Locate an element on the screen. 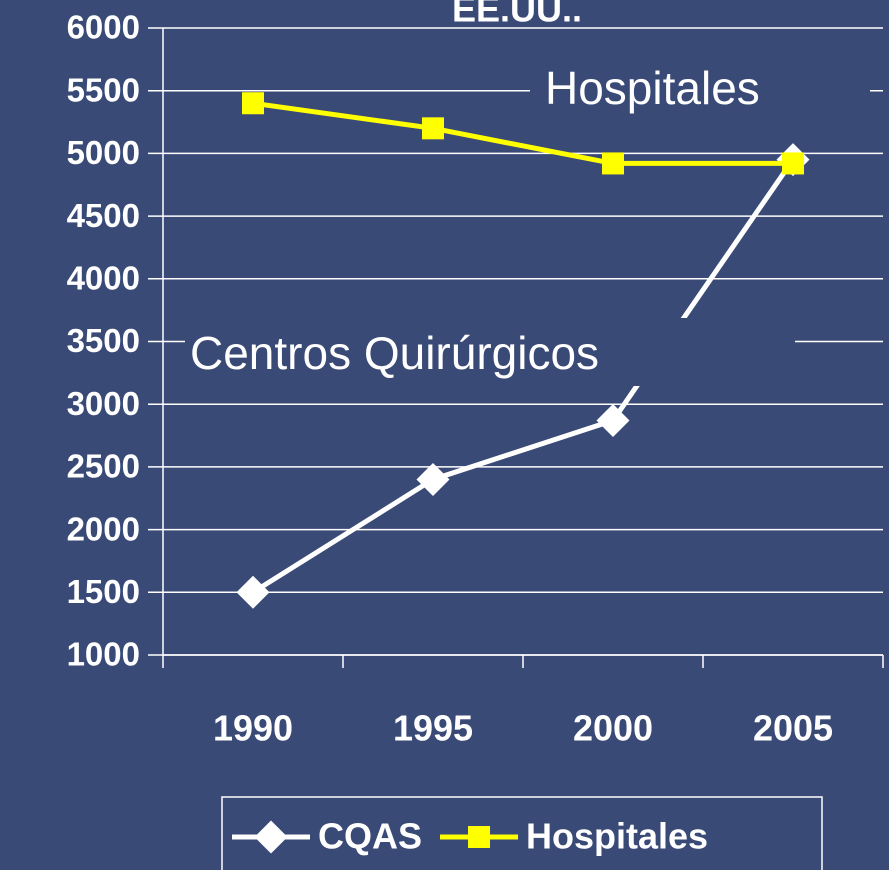 The image size is (889, 870). series-line is located at coordinates (522, 133).